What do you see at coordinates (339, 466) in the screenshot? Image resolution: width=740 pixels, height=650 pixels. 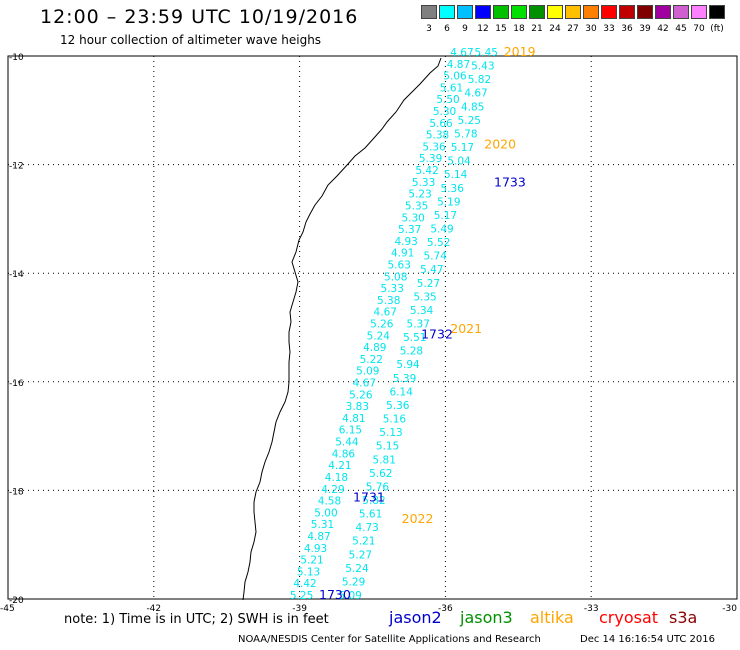 I see `swh-value-track-a: 4.21` at bounding box center [339, 466].